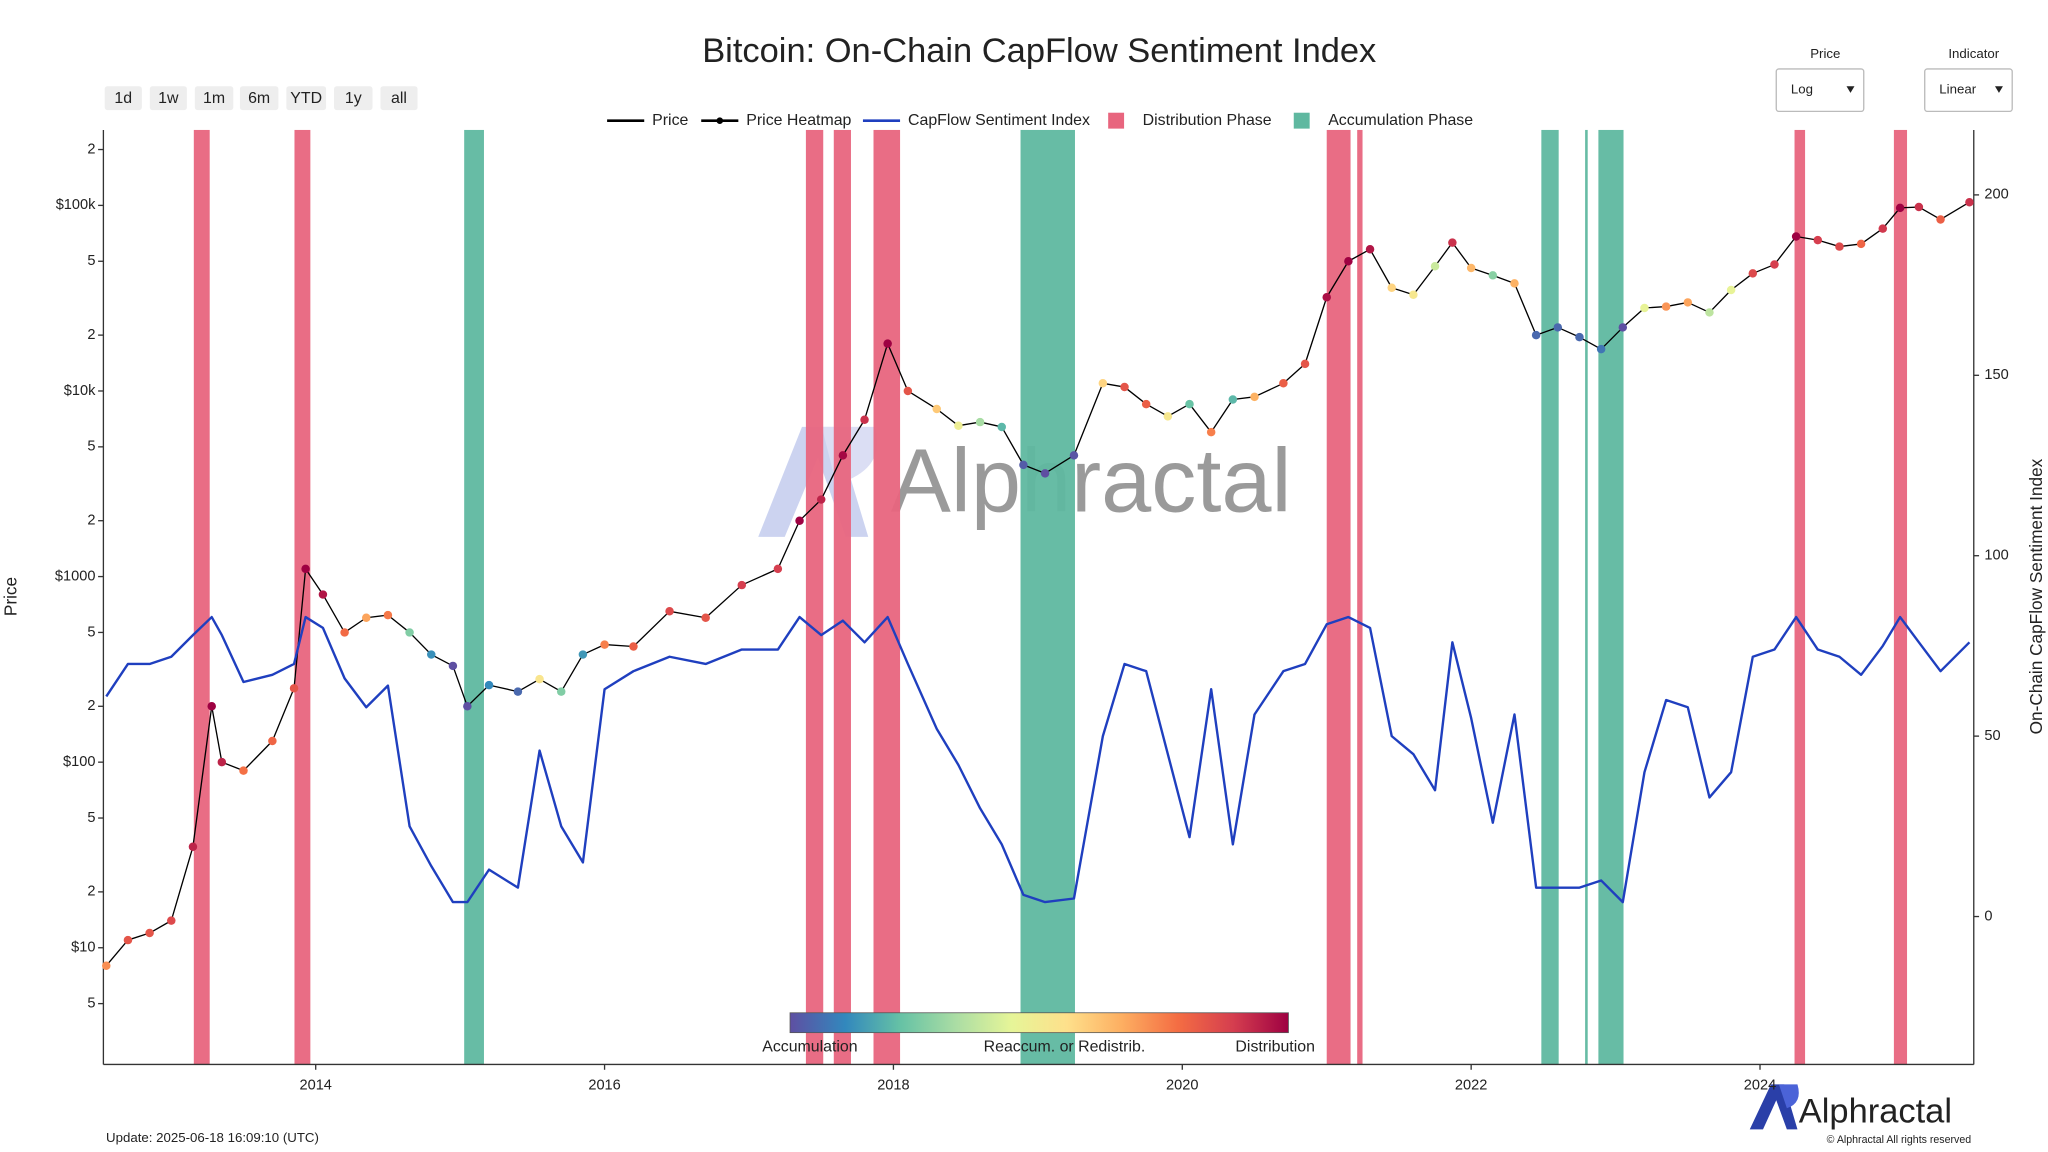 The height and width of the screenshot is (1152, 2048). I want to click on range-button-label: 1m, so click(214, 98).